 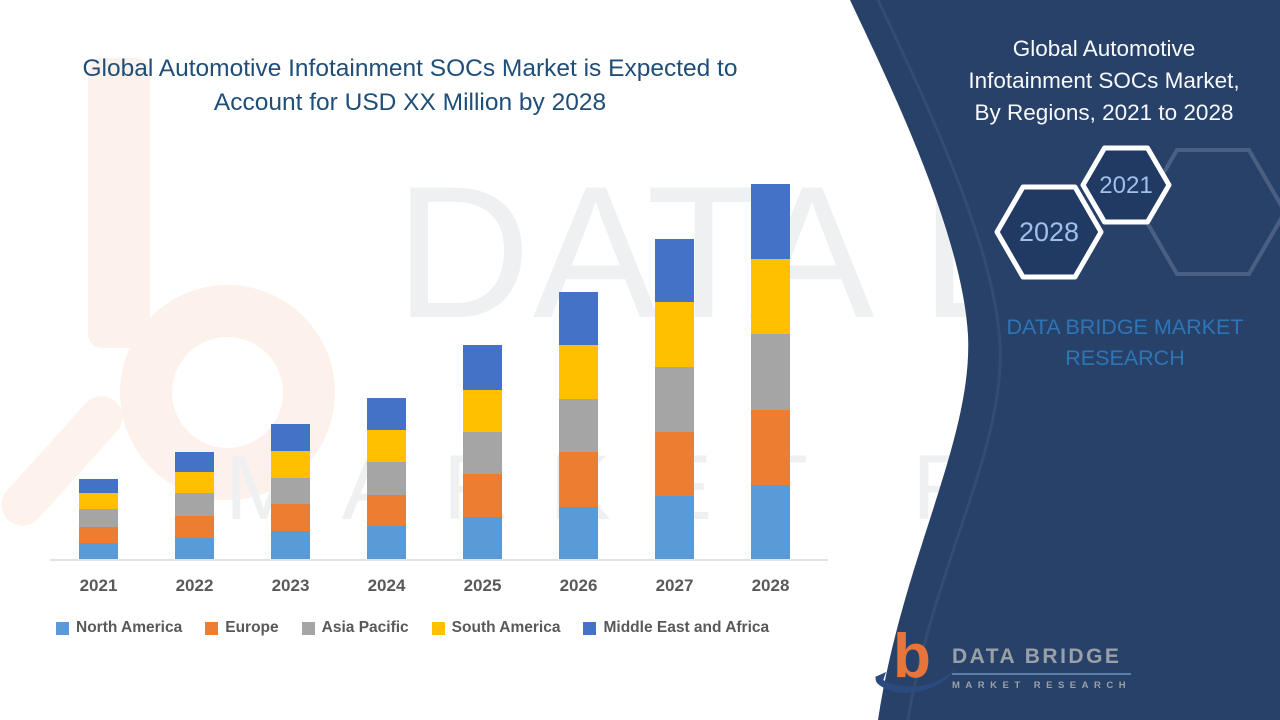 What do you see at coordinates (386, 446) in the screenshot?
I see `bar-segment-2024-south-america` at bounding box center [386, 446].